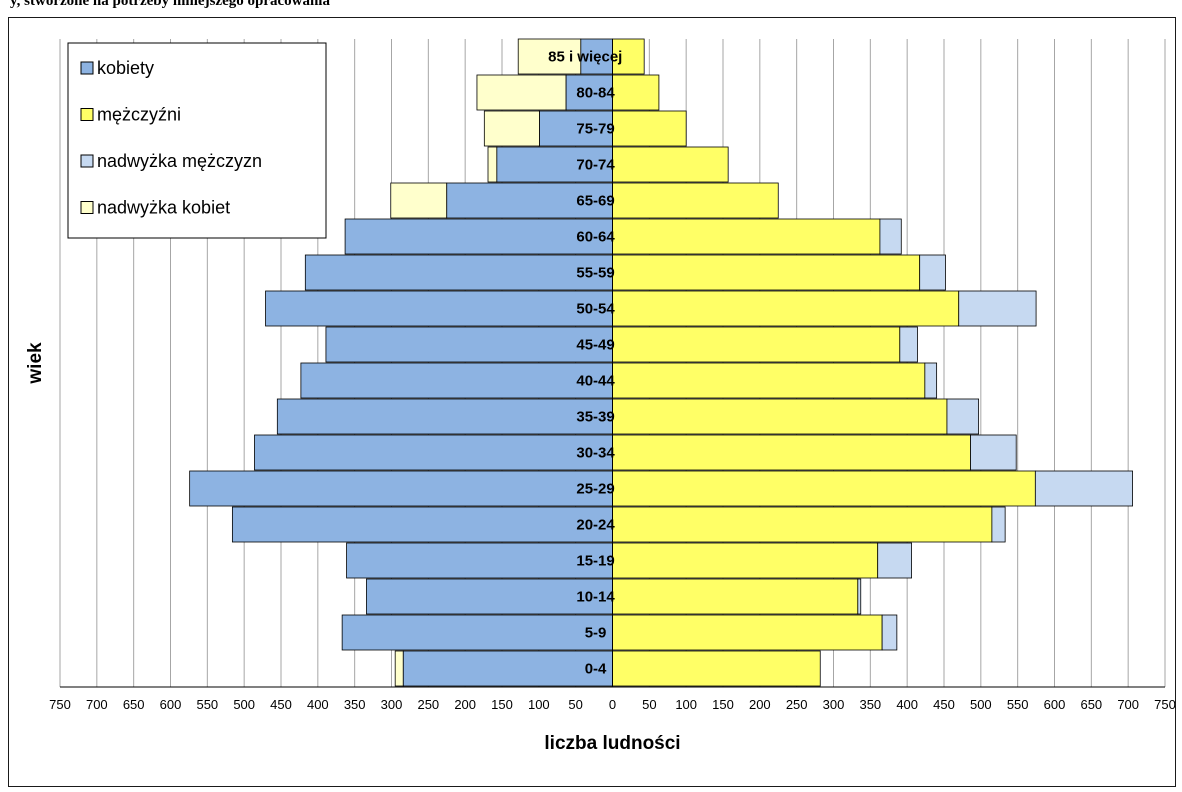 The width and height of the screenshot is (1182, 792). What do you see at coordinates (595, 273) in the screenshot?
I see `category-label: 55-59` at bounding box center [595, 273].